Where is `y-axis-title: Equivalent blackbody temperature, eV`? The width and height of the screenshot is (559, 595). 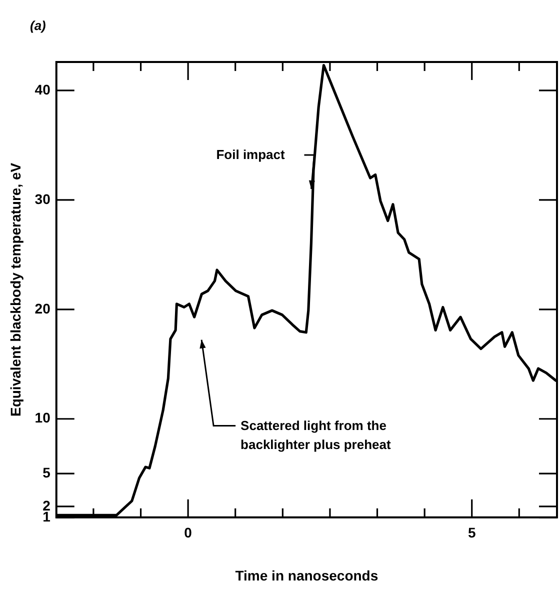
y-axis-title: Equivalent blackbody temperature, eV is located at coordinates (15, 289).